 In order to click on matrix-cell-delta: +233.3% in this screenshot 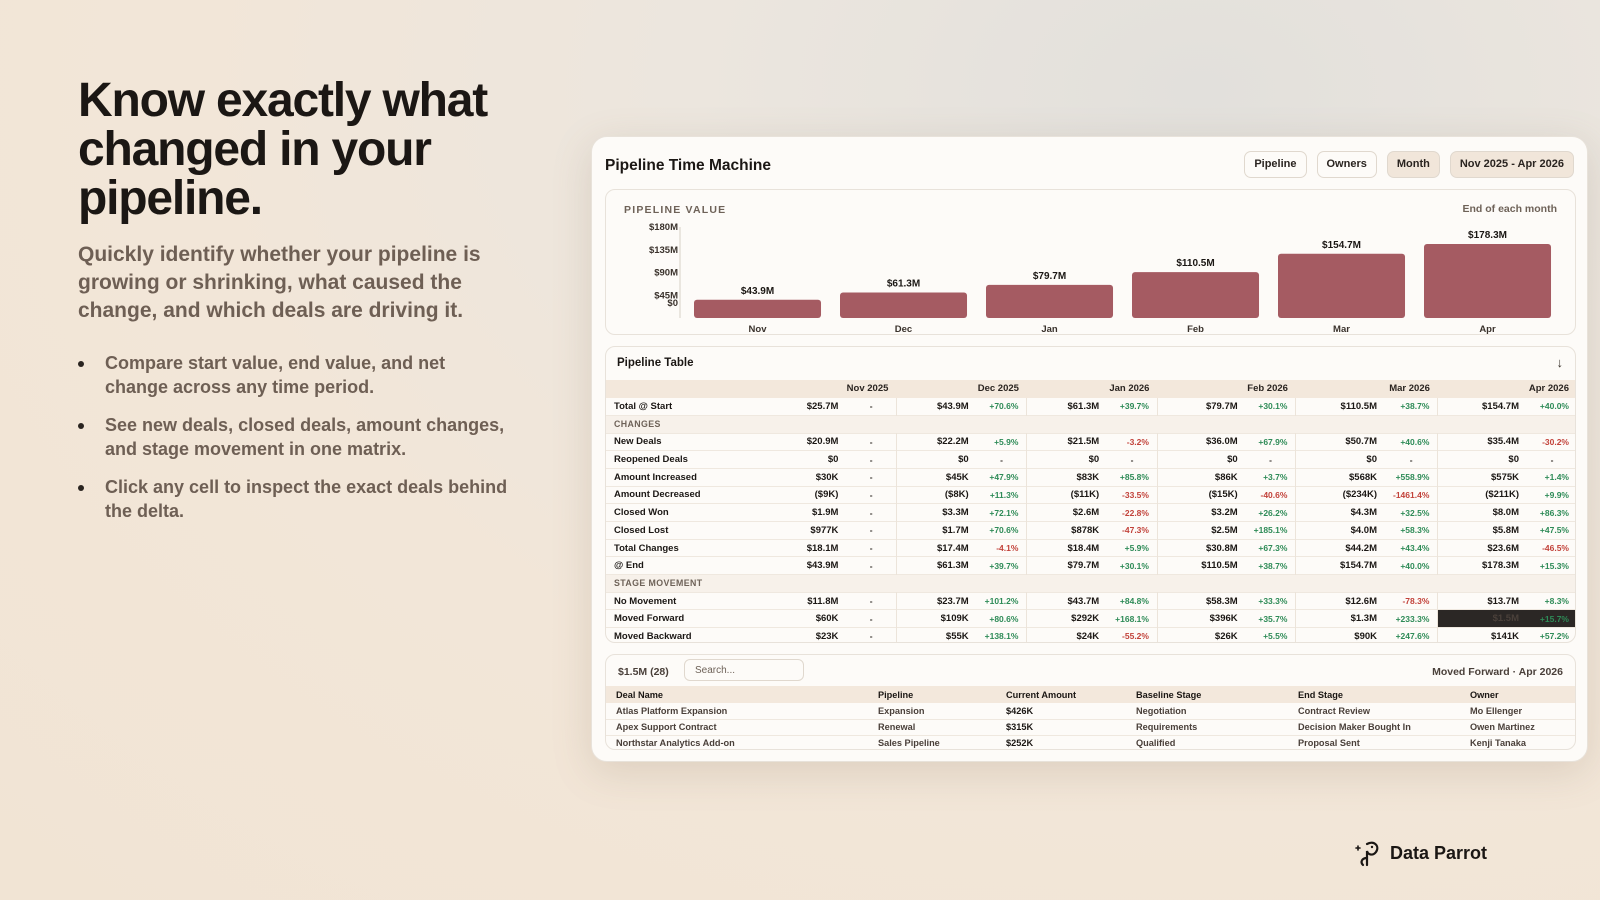, I will do `click(1412, 618)`.